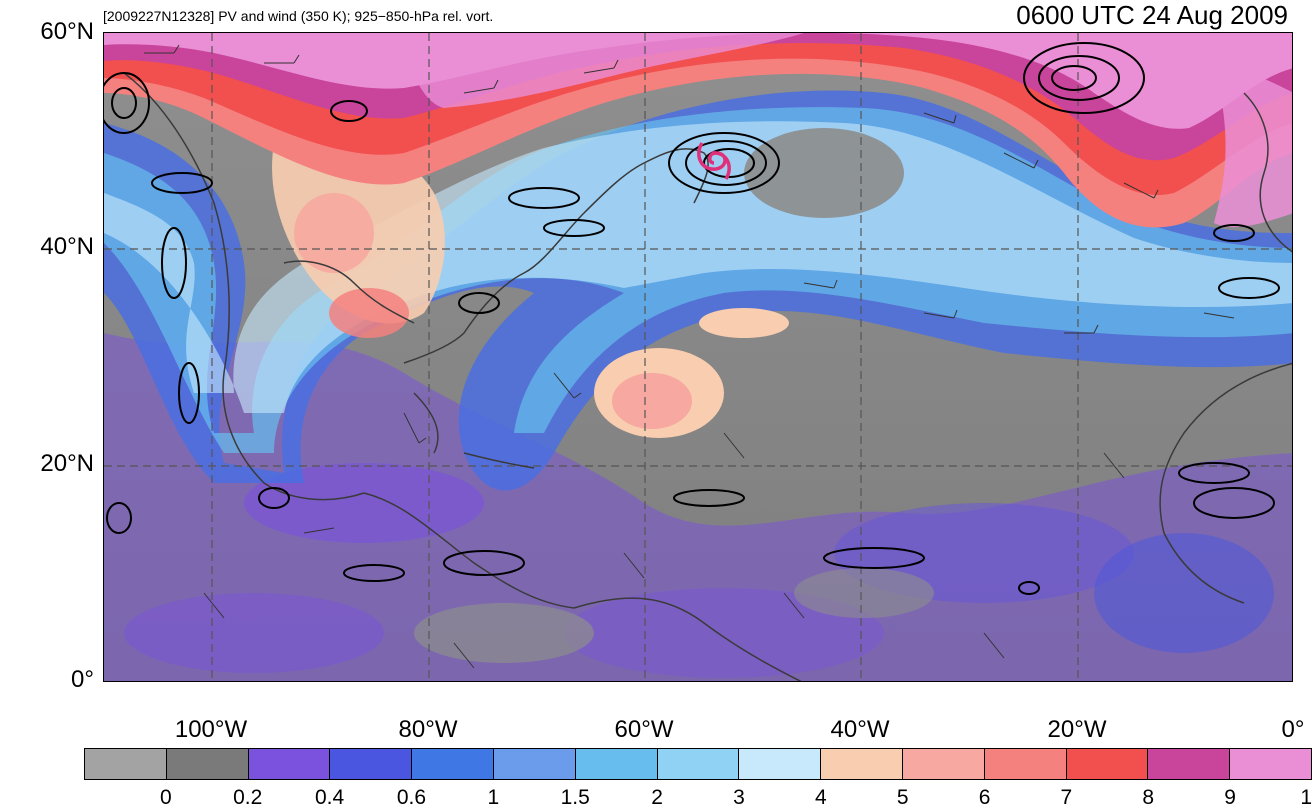  Describe the element at coordinates (248, 797) in the screenshot. I see `colorbar-tick-label: 0.2` at that location.